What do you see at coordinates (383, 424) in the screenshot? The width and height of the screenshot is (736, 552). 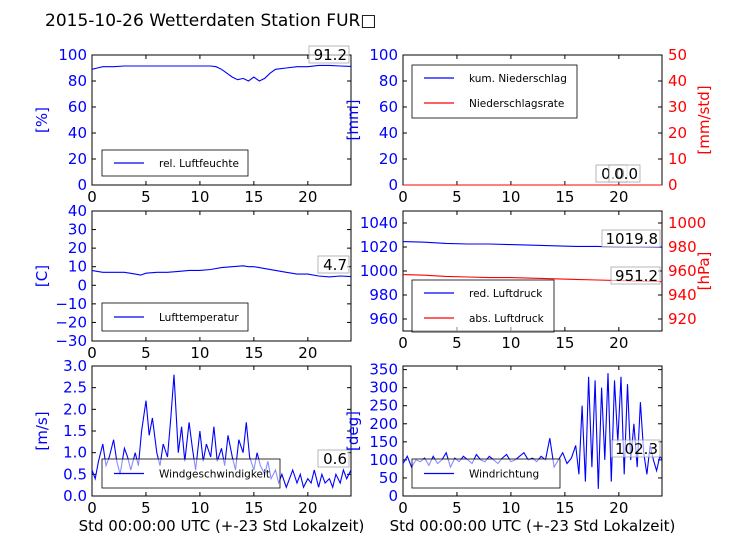 I see `y-tick-label: 200` at bounding box center [383, 424].